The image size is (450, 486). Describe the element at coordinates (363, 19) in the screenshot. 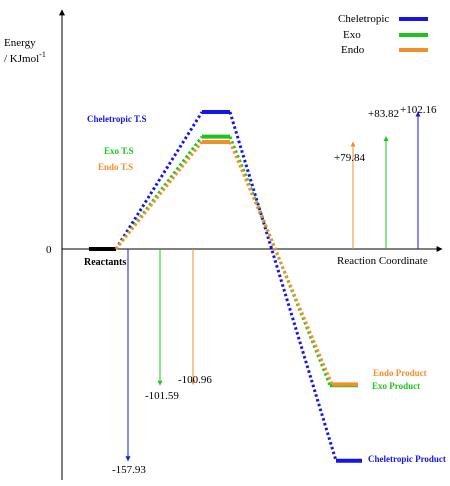

I see `legend-label-cheletropic: Cheletropic` at that location.